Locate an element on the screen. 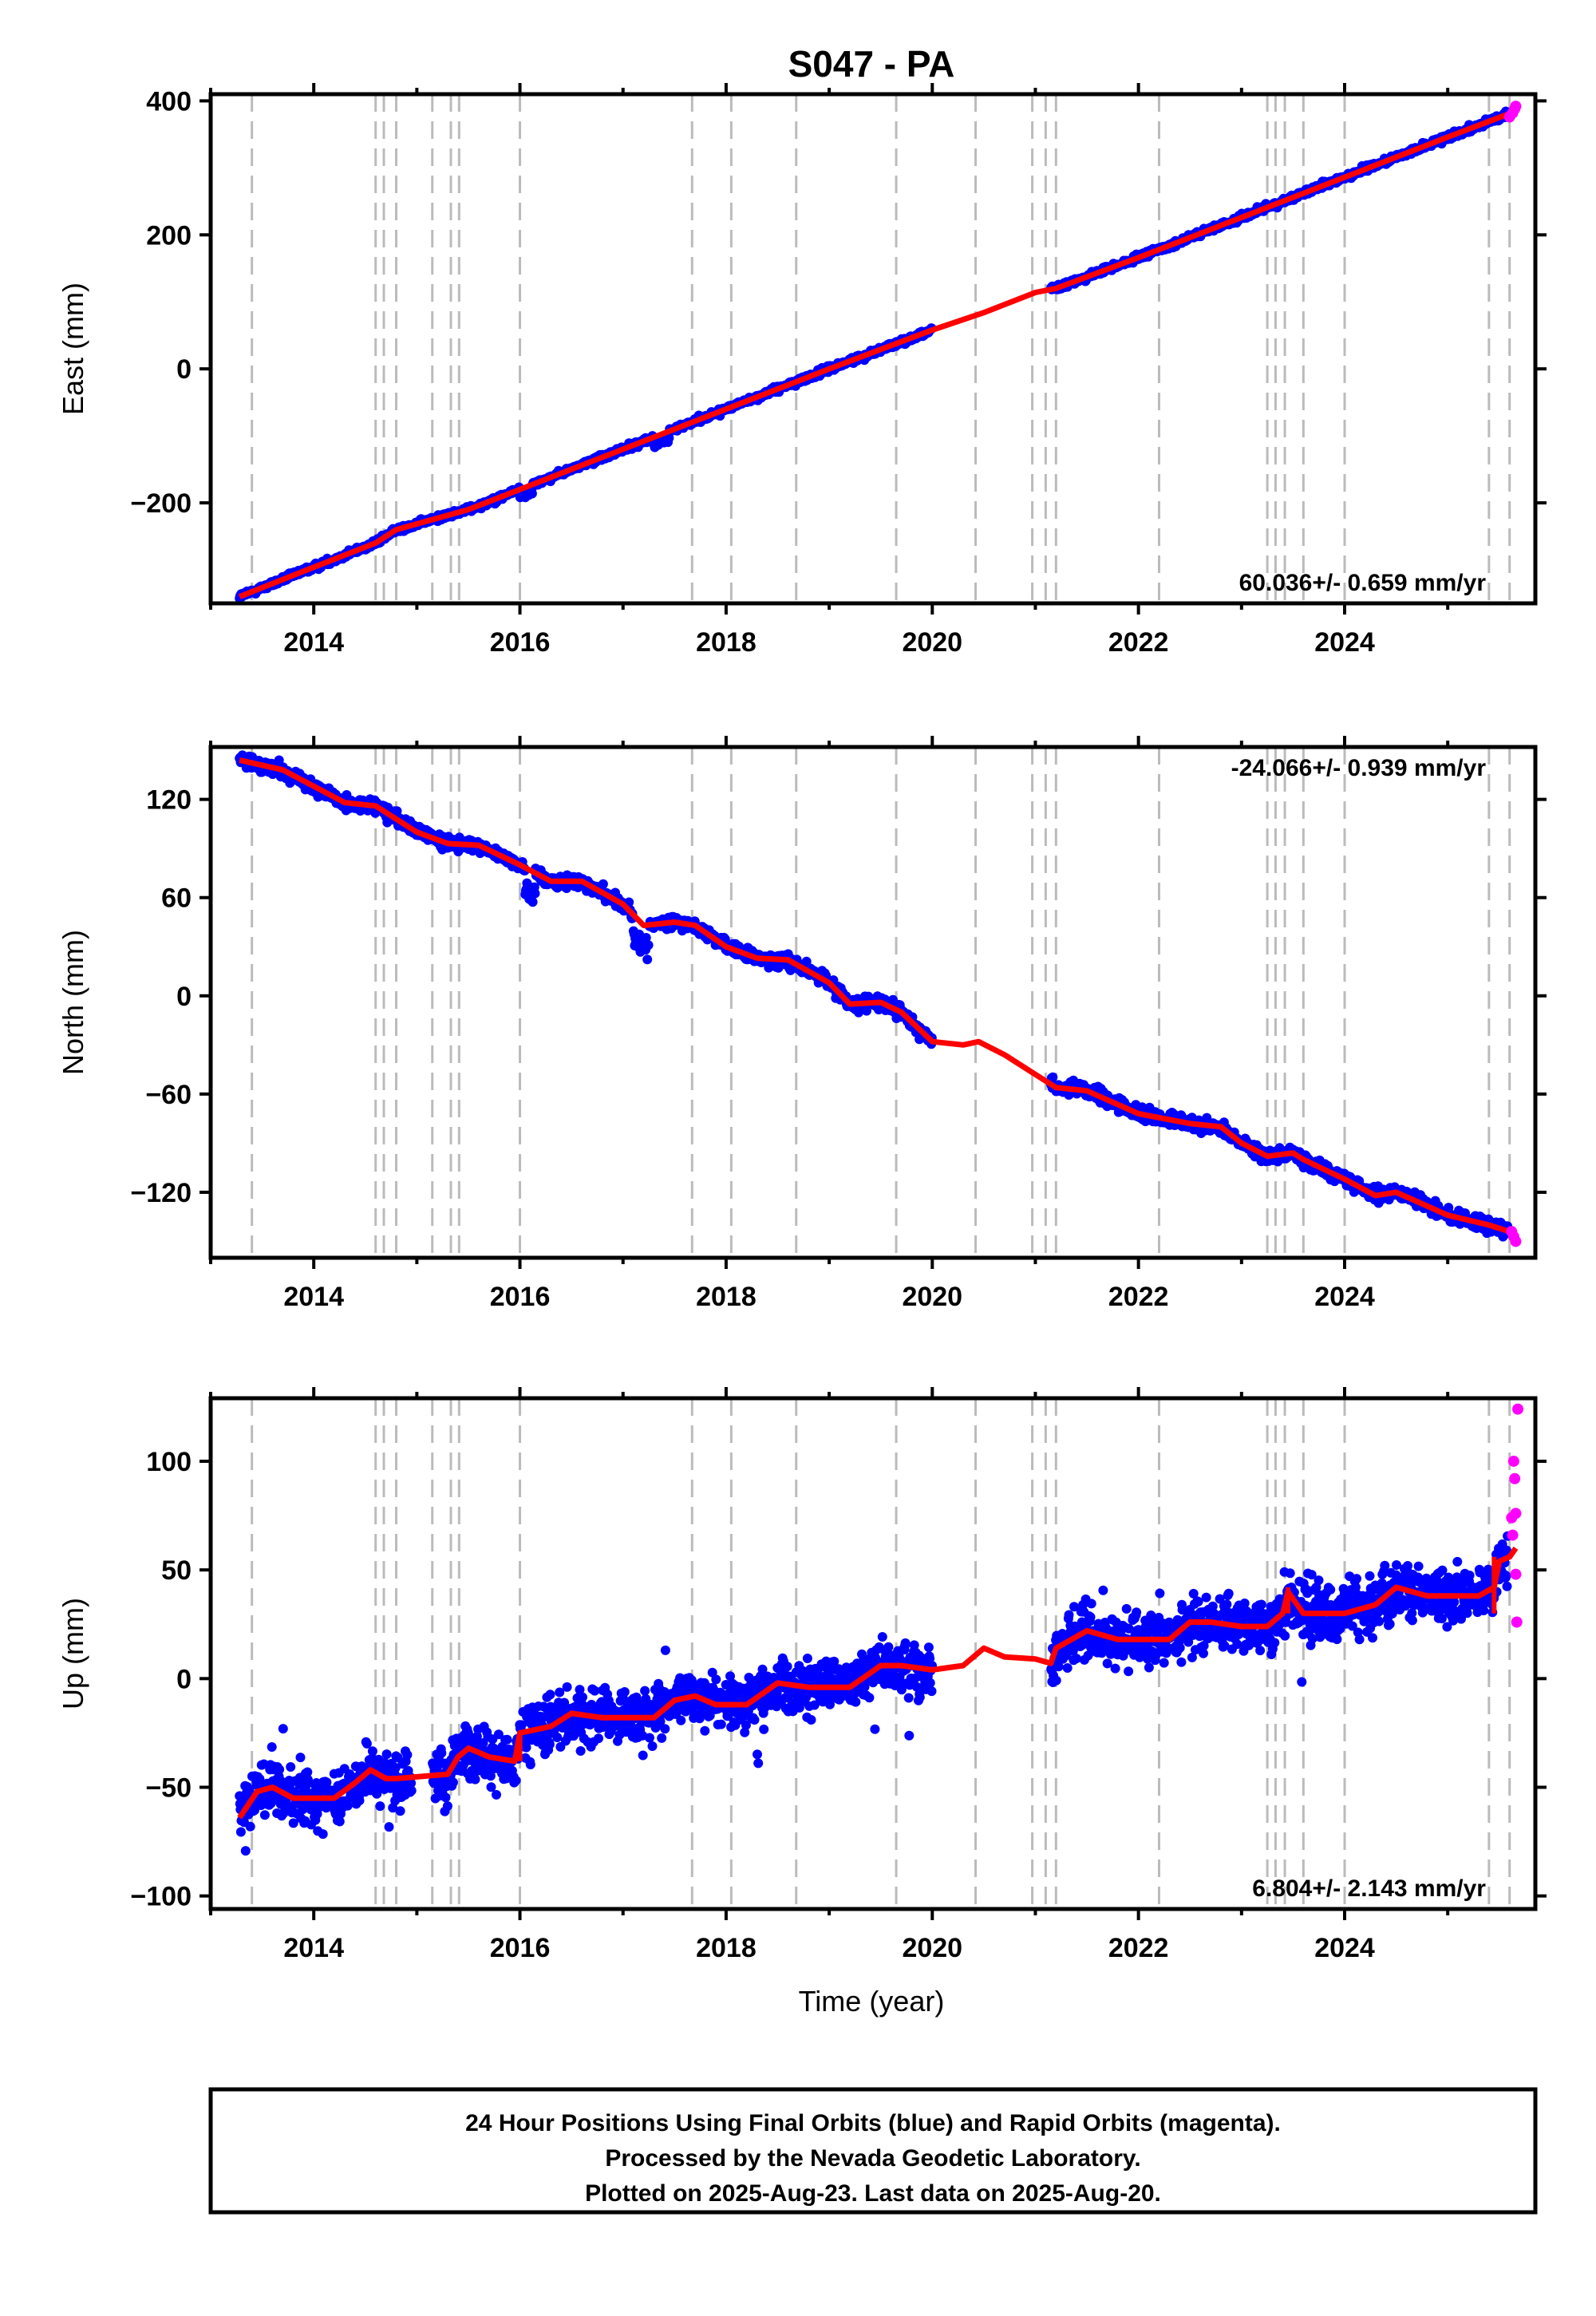  east-x-tick-label: 2016 is located at coordinates (520, 642).